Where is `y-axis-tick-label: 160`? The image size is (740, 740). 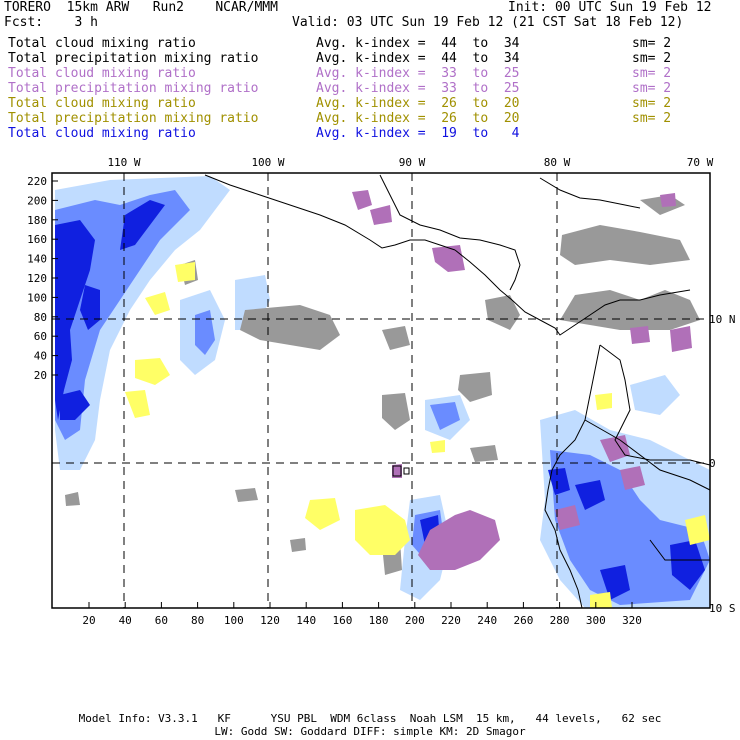
y-axis-tick-label: 160 is located at coordinates (37, 239).